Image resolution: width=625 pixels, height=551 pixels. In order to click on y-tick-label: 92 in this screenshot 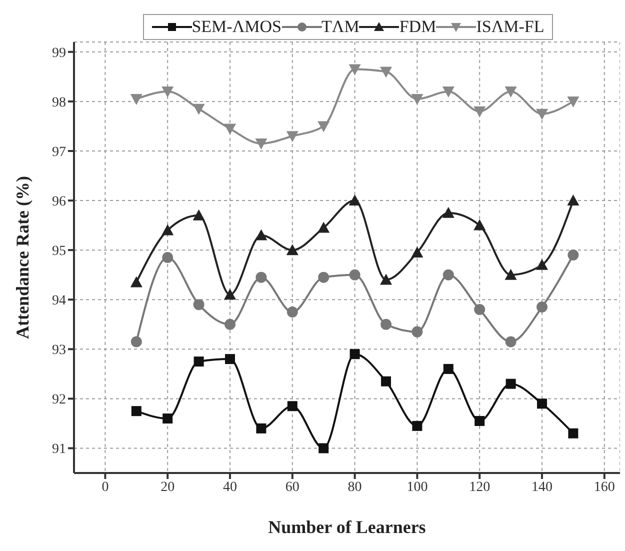, I will do `click(59, 400)`.